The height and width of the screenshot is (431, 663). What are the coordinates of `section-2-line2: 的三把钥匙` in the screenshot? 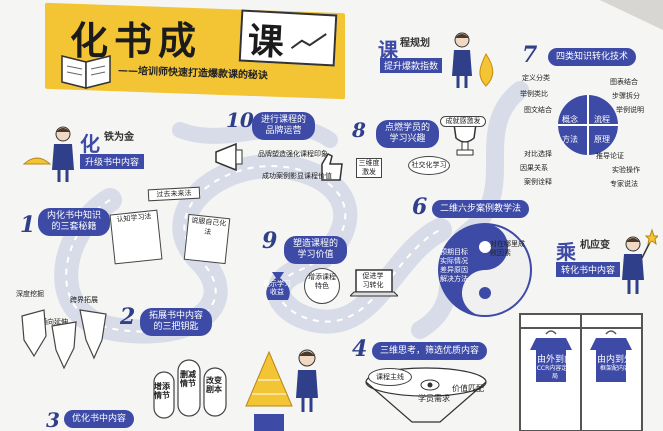 It's located at (176, 327).